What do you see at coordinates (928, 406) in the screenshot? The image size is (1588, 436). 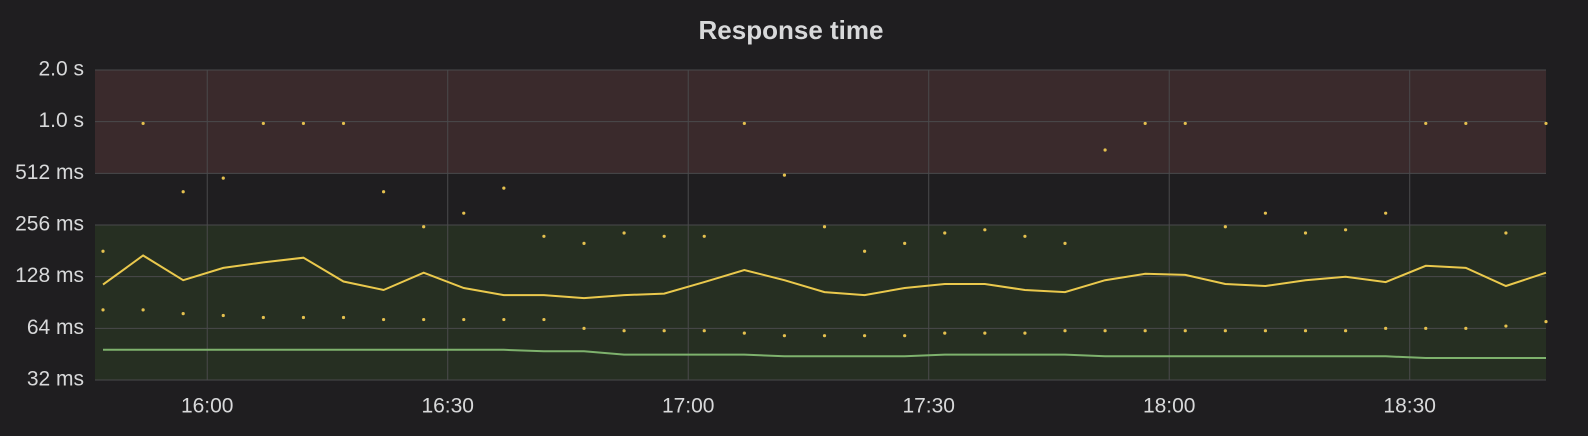 I see `x-tick-label: 17:30` at bounding box center [928, 406].